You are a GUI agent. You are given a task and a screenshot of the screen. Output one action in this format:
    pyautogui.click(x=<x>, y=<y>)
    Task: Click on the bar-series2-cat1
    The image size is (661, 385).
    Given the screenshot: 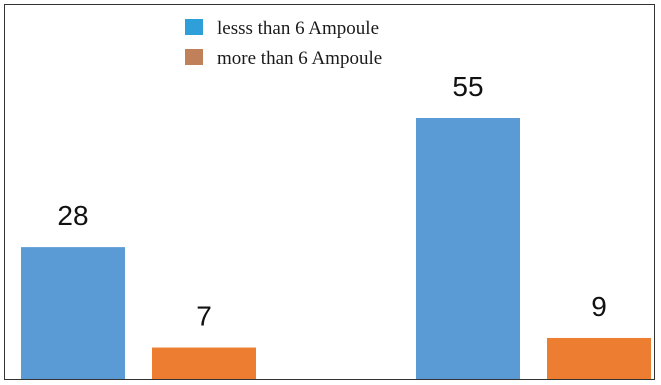 What is the action you would take?
    pyautogui.click(x=204, y=363)
    